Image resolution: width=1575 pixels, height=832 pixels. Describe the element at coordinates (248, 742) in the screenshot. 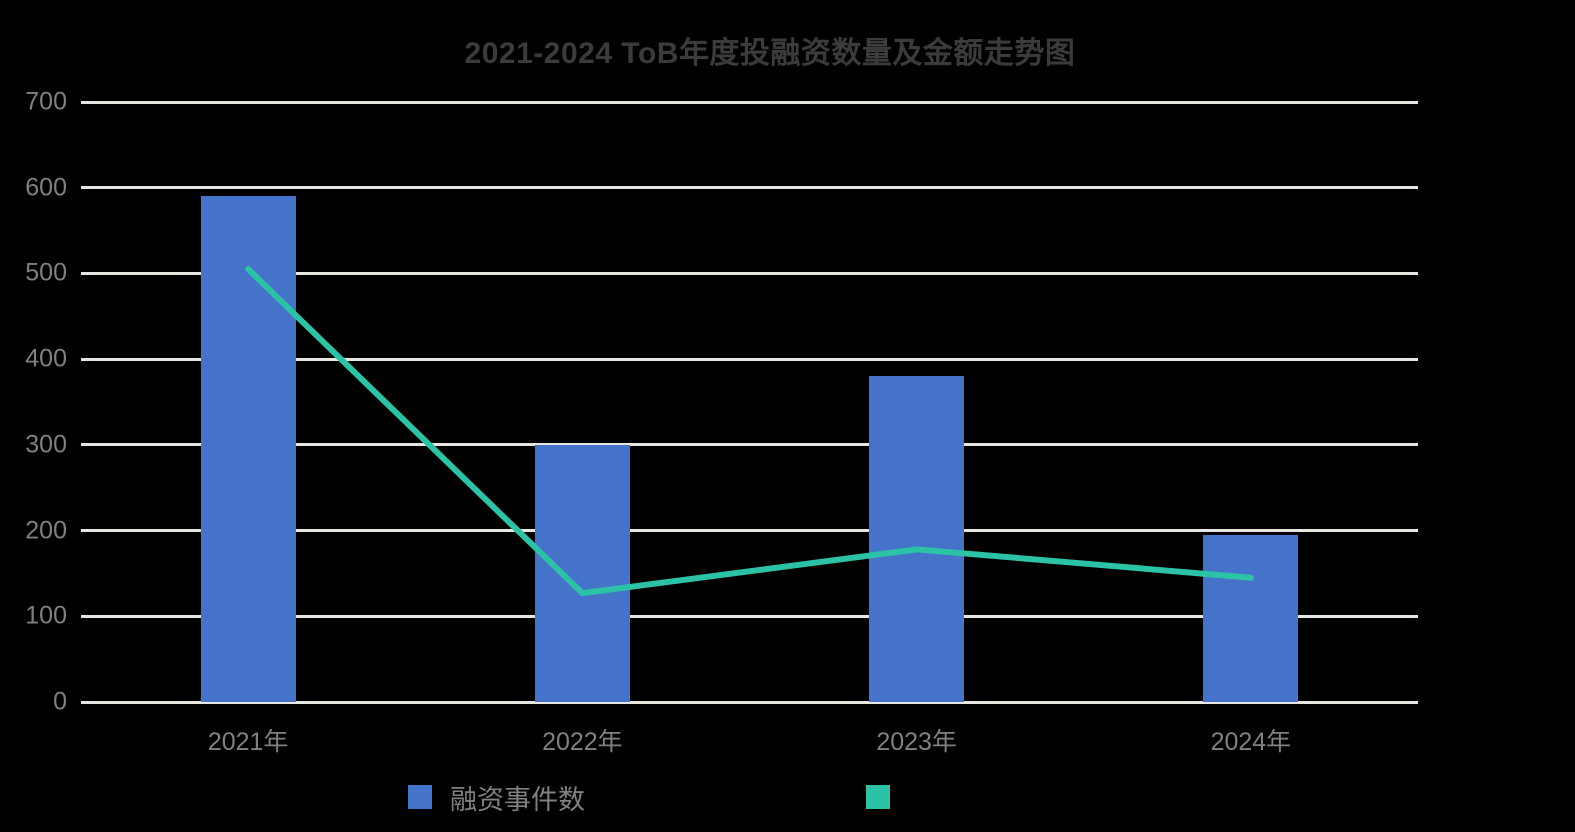

I see `x-tick-label: 2021年` at that location.